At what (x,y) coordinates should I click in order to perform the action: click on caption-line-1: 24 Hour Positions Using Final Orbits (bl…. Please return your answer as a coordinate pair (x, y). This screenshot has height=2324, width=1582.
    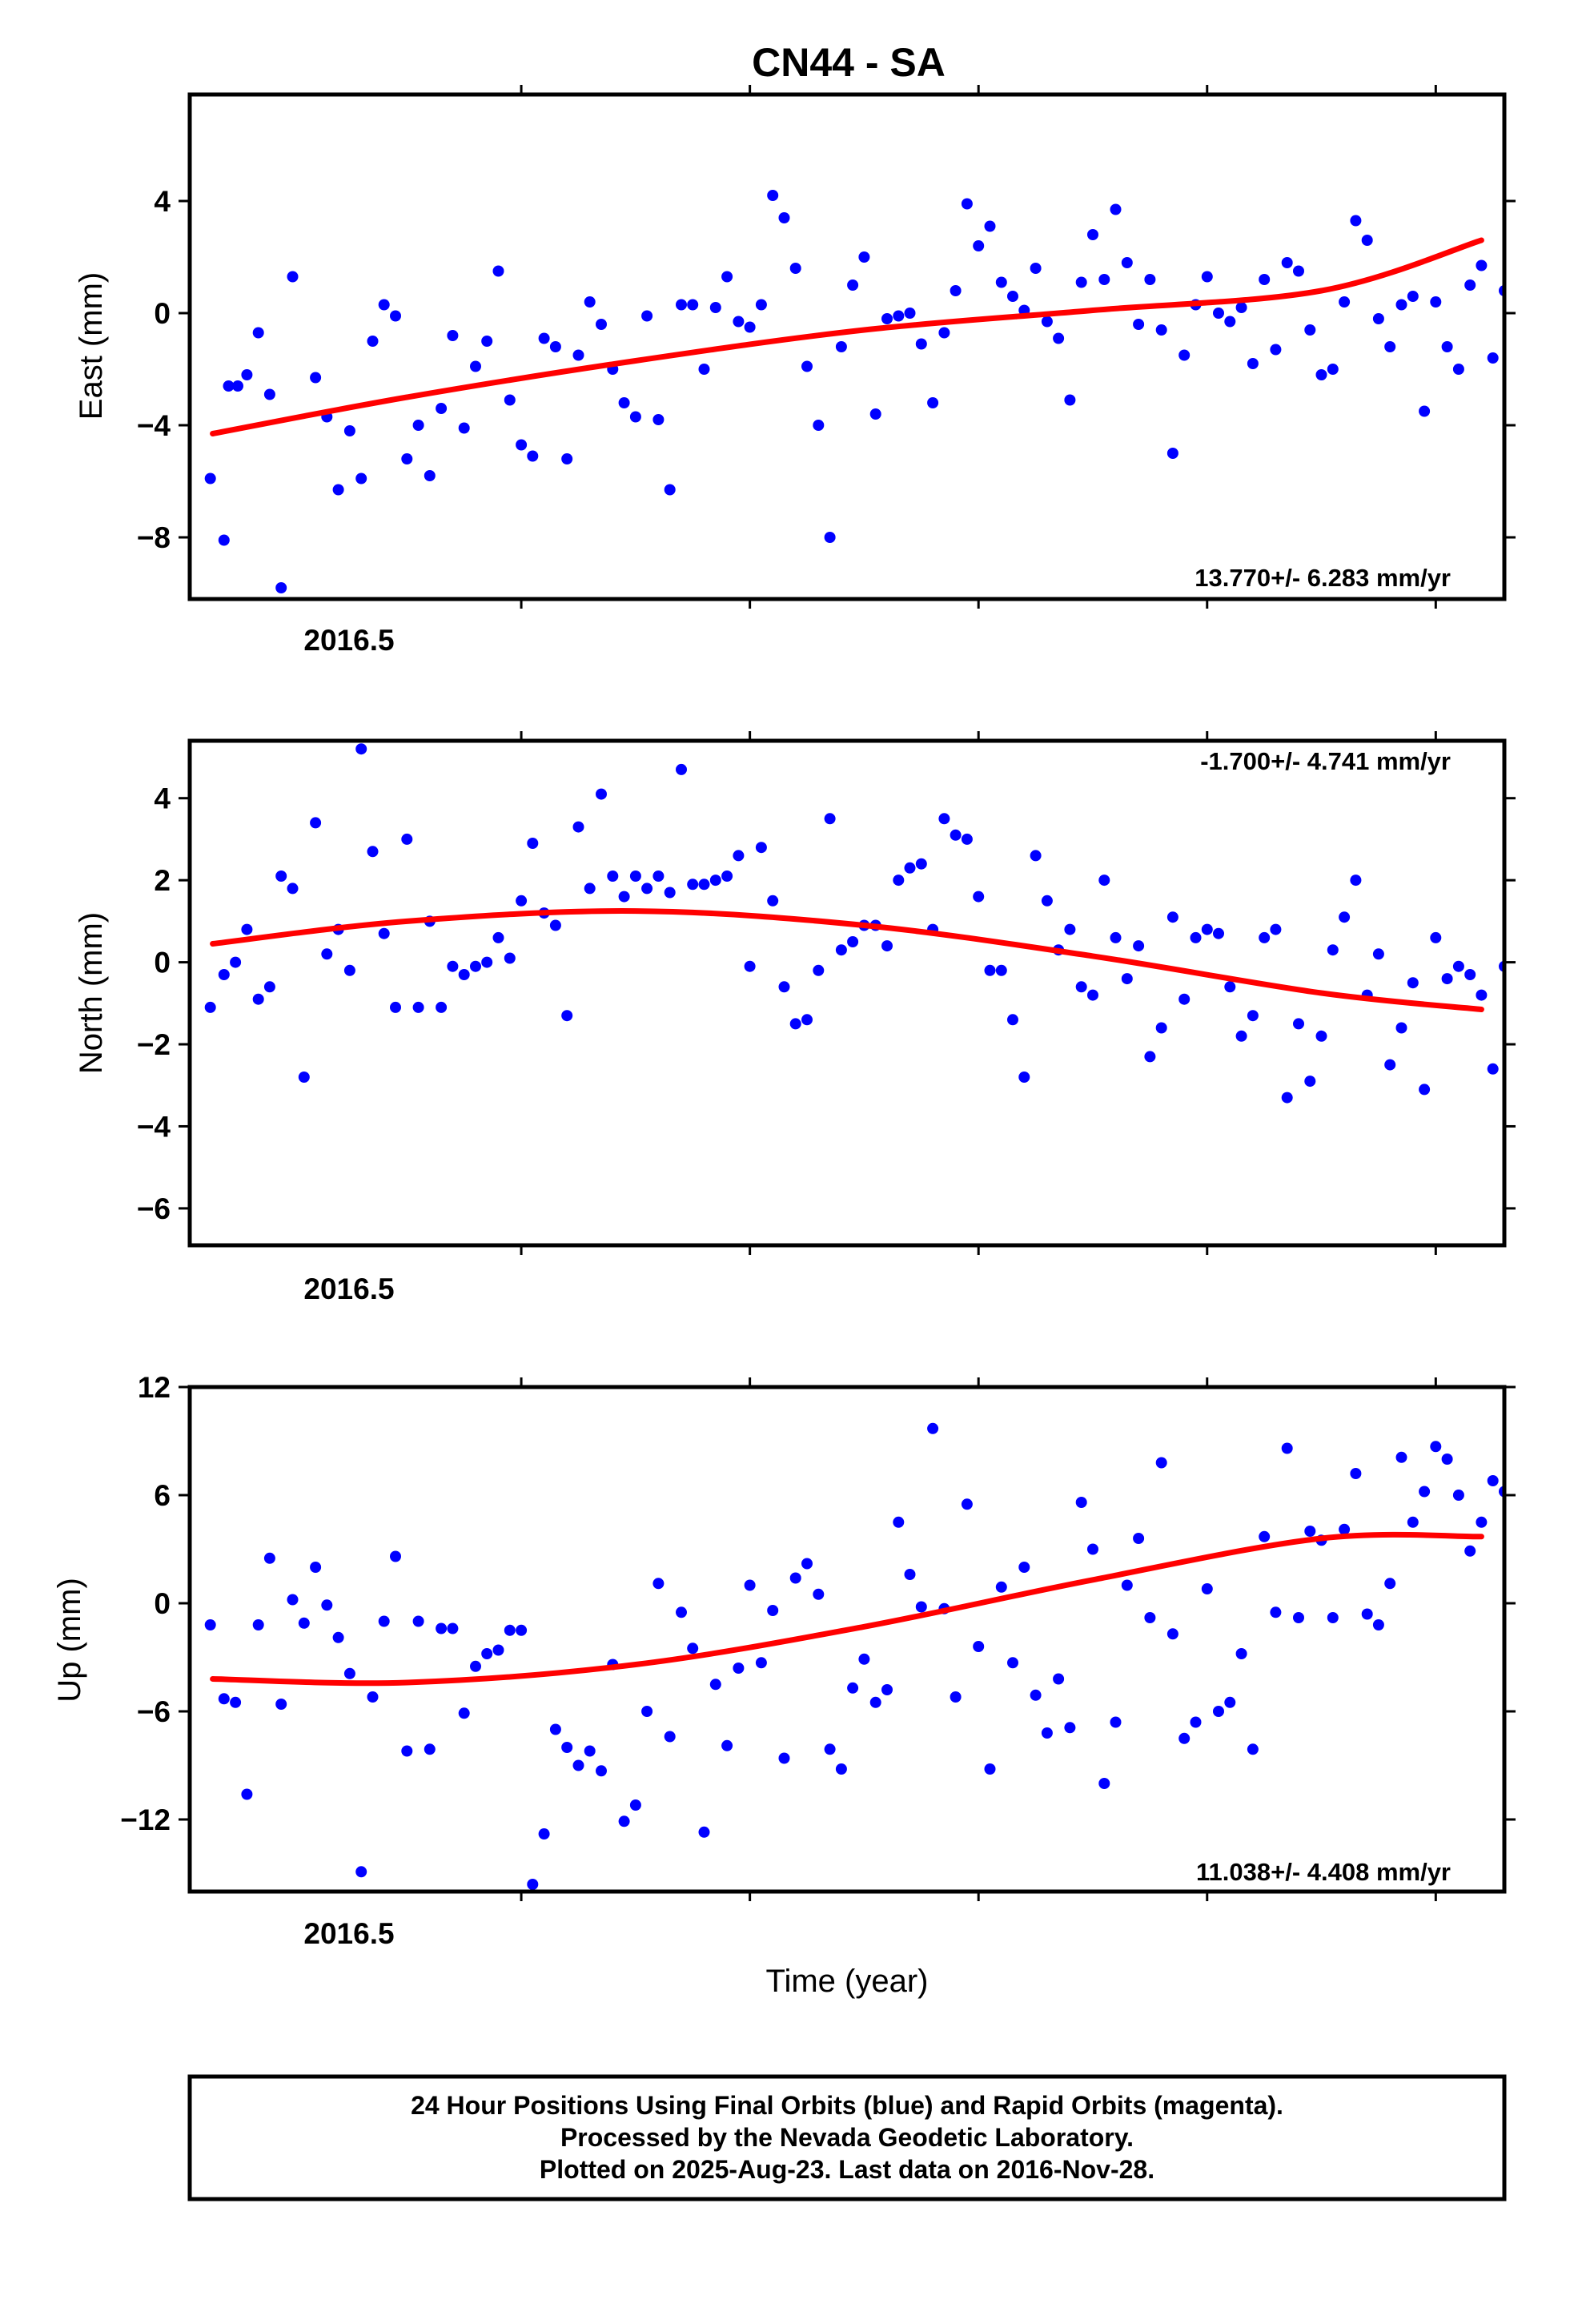
    Looking at the image, I should click on (847, 2105).